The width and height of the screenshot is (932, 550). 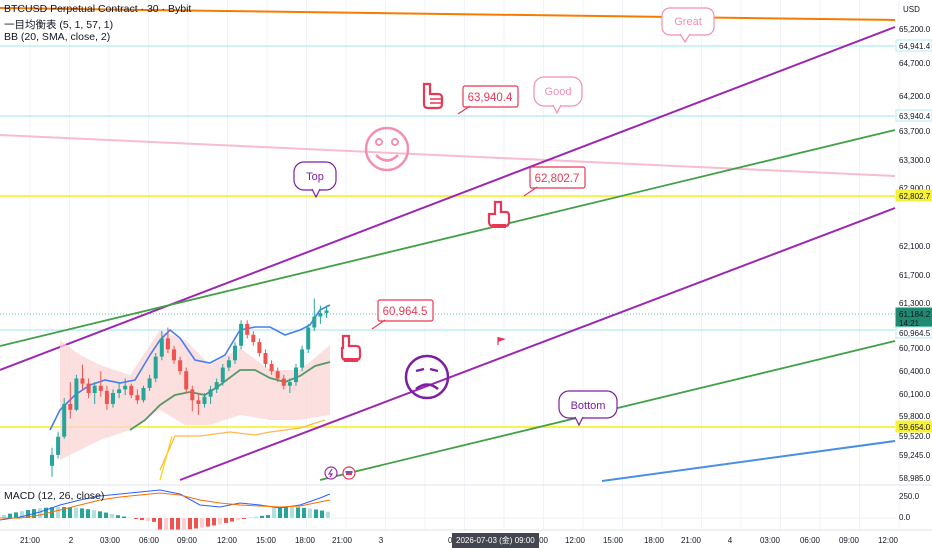 What do you see at coordinates (915, 394) in the screenshot?
I see `price-tick-label: 60,100.0` at bounding box center [915, 394].